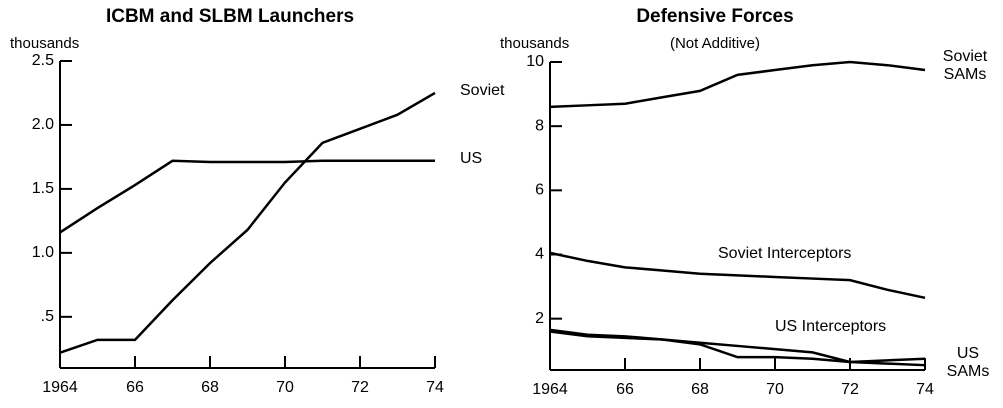 The height and width of the screenshot is (408, 1003). Describe the element at coordinates (539, 125) in the screenshot. I see `y-tick-label: 8` at that location.